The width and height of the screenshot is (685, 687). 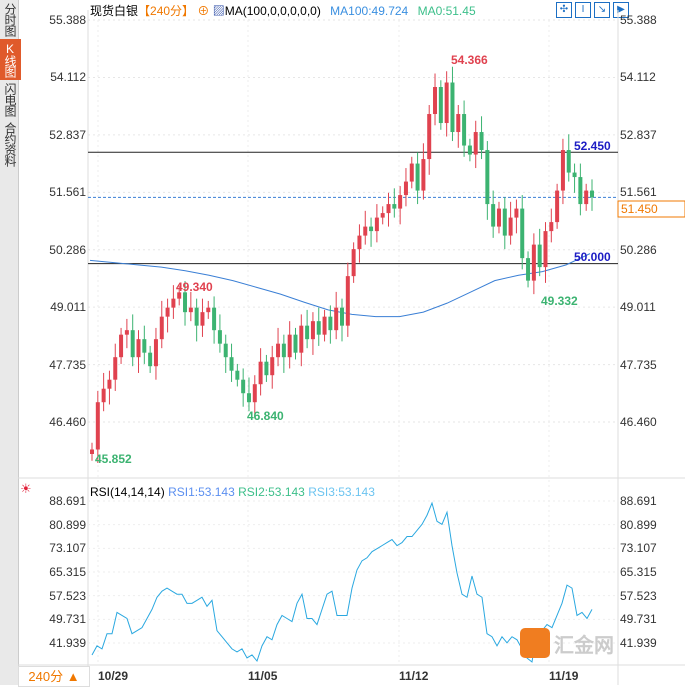 I want to click on rsi-tick-right: 57.523, so click(x=638, y=595).